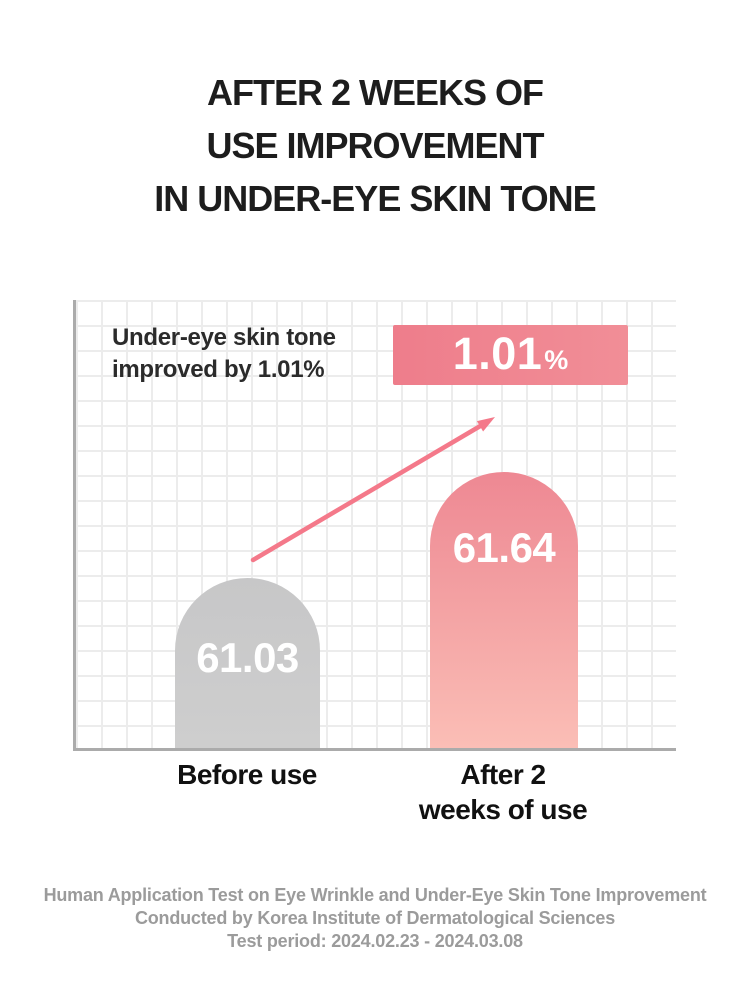 The height and width of the screenshot is (1000, 750). What do you see at coordinates (375, 941) in the screenshot?
I see `footnote-line-3: Test period: 2024.02.23 - 2024.03.08` at bounding box center [375, 941].